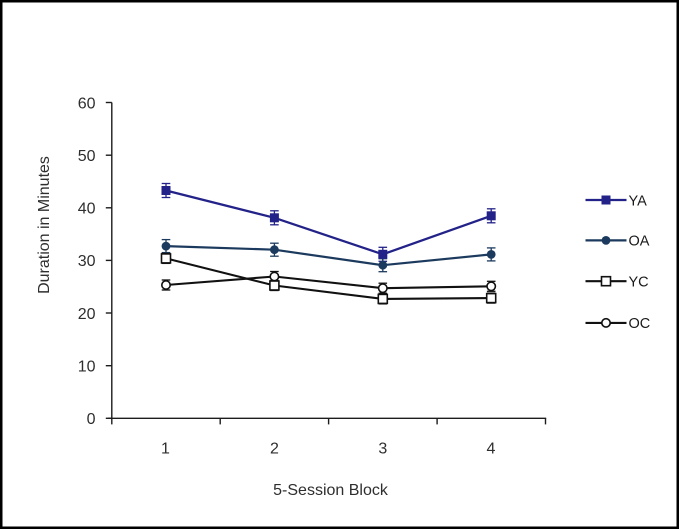  I want to click on svg-text: 20, so click(87, 314).